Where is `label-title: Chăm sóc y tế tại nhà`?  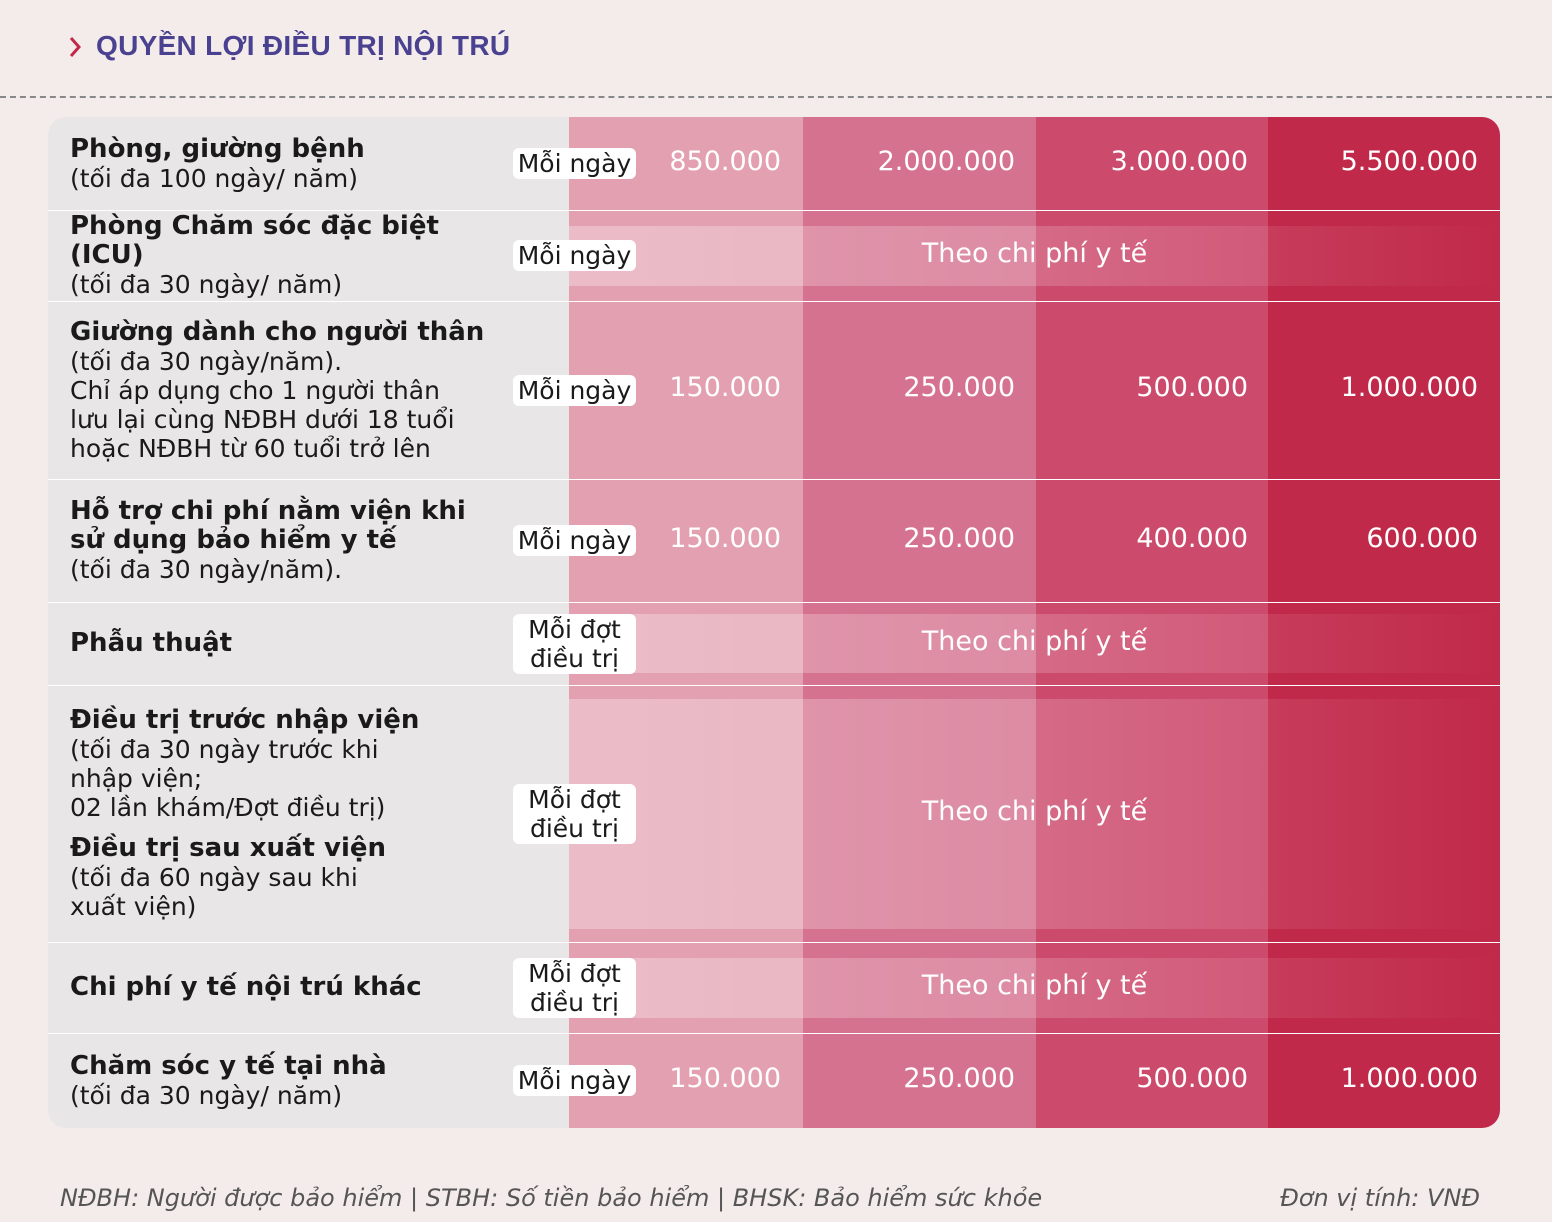
label-title: Chăm sóc y tế tại nhà is located at coordinates (228, 1065).